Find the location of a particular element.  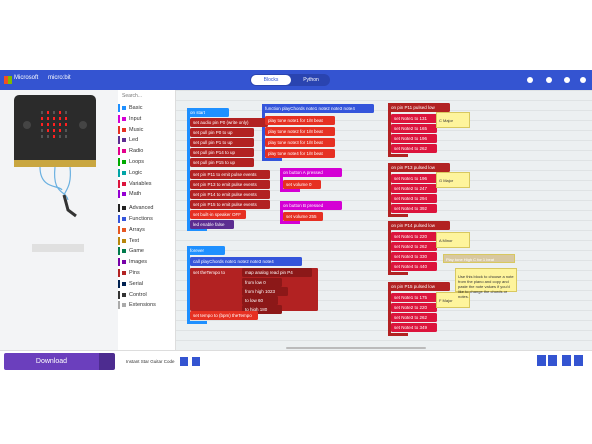

more-button is located at coordinates (107, 361).